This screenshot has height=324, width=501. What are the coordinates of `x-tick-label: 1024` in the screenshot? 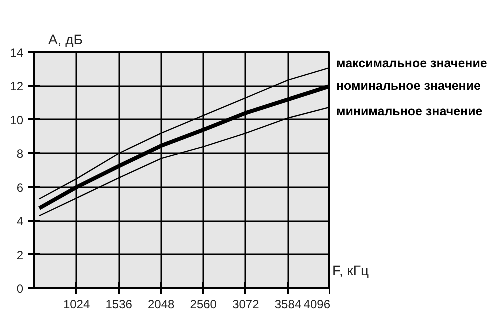 It's located at (76, 305).